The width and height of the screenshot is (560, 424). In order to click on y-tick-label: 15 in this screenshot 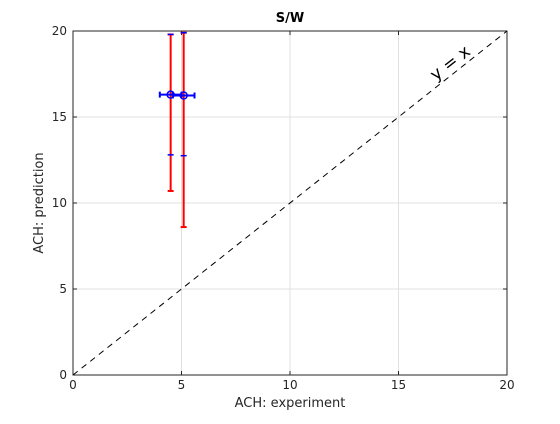, I will do `click(59, 117)`.